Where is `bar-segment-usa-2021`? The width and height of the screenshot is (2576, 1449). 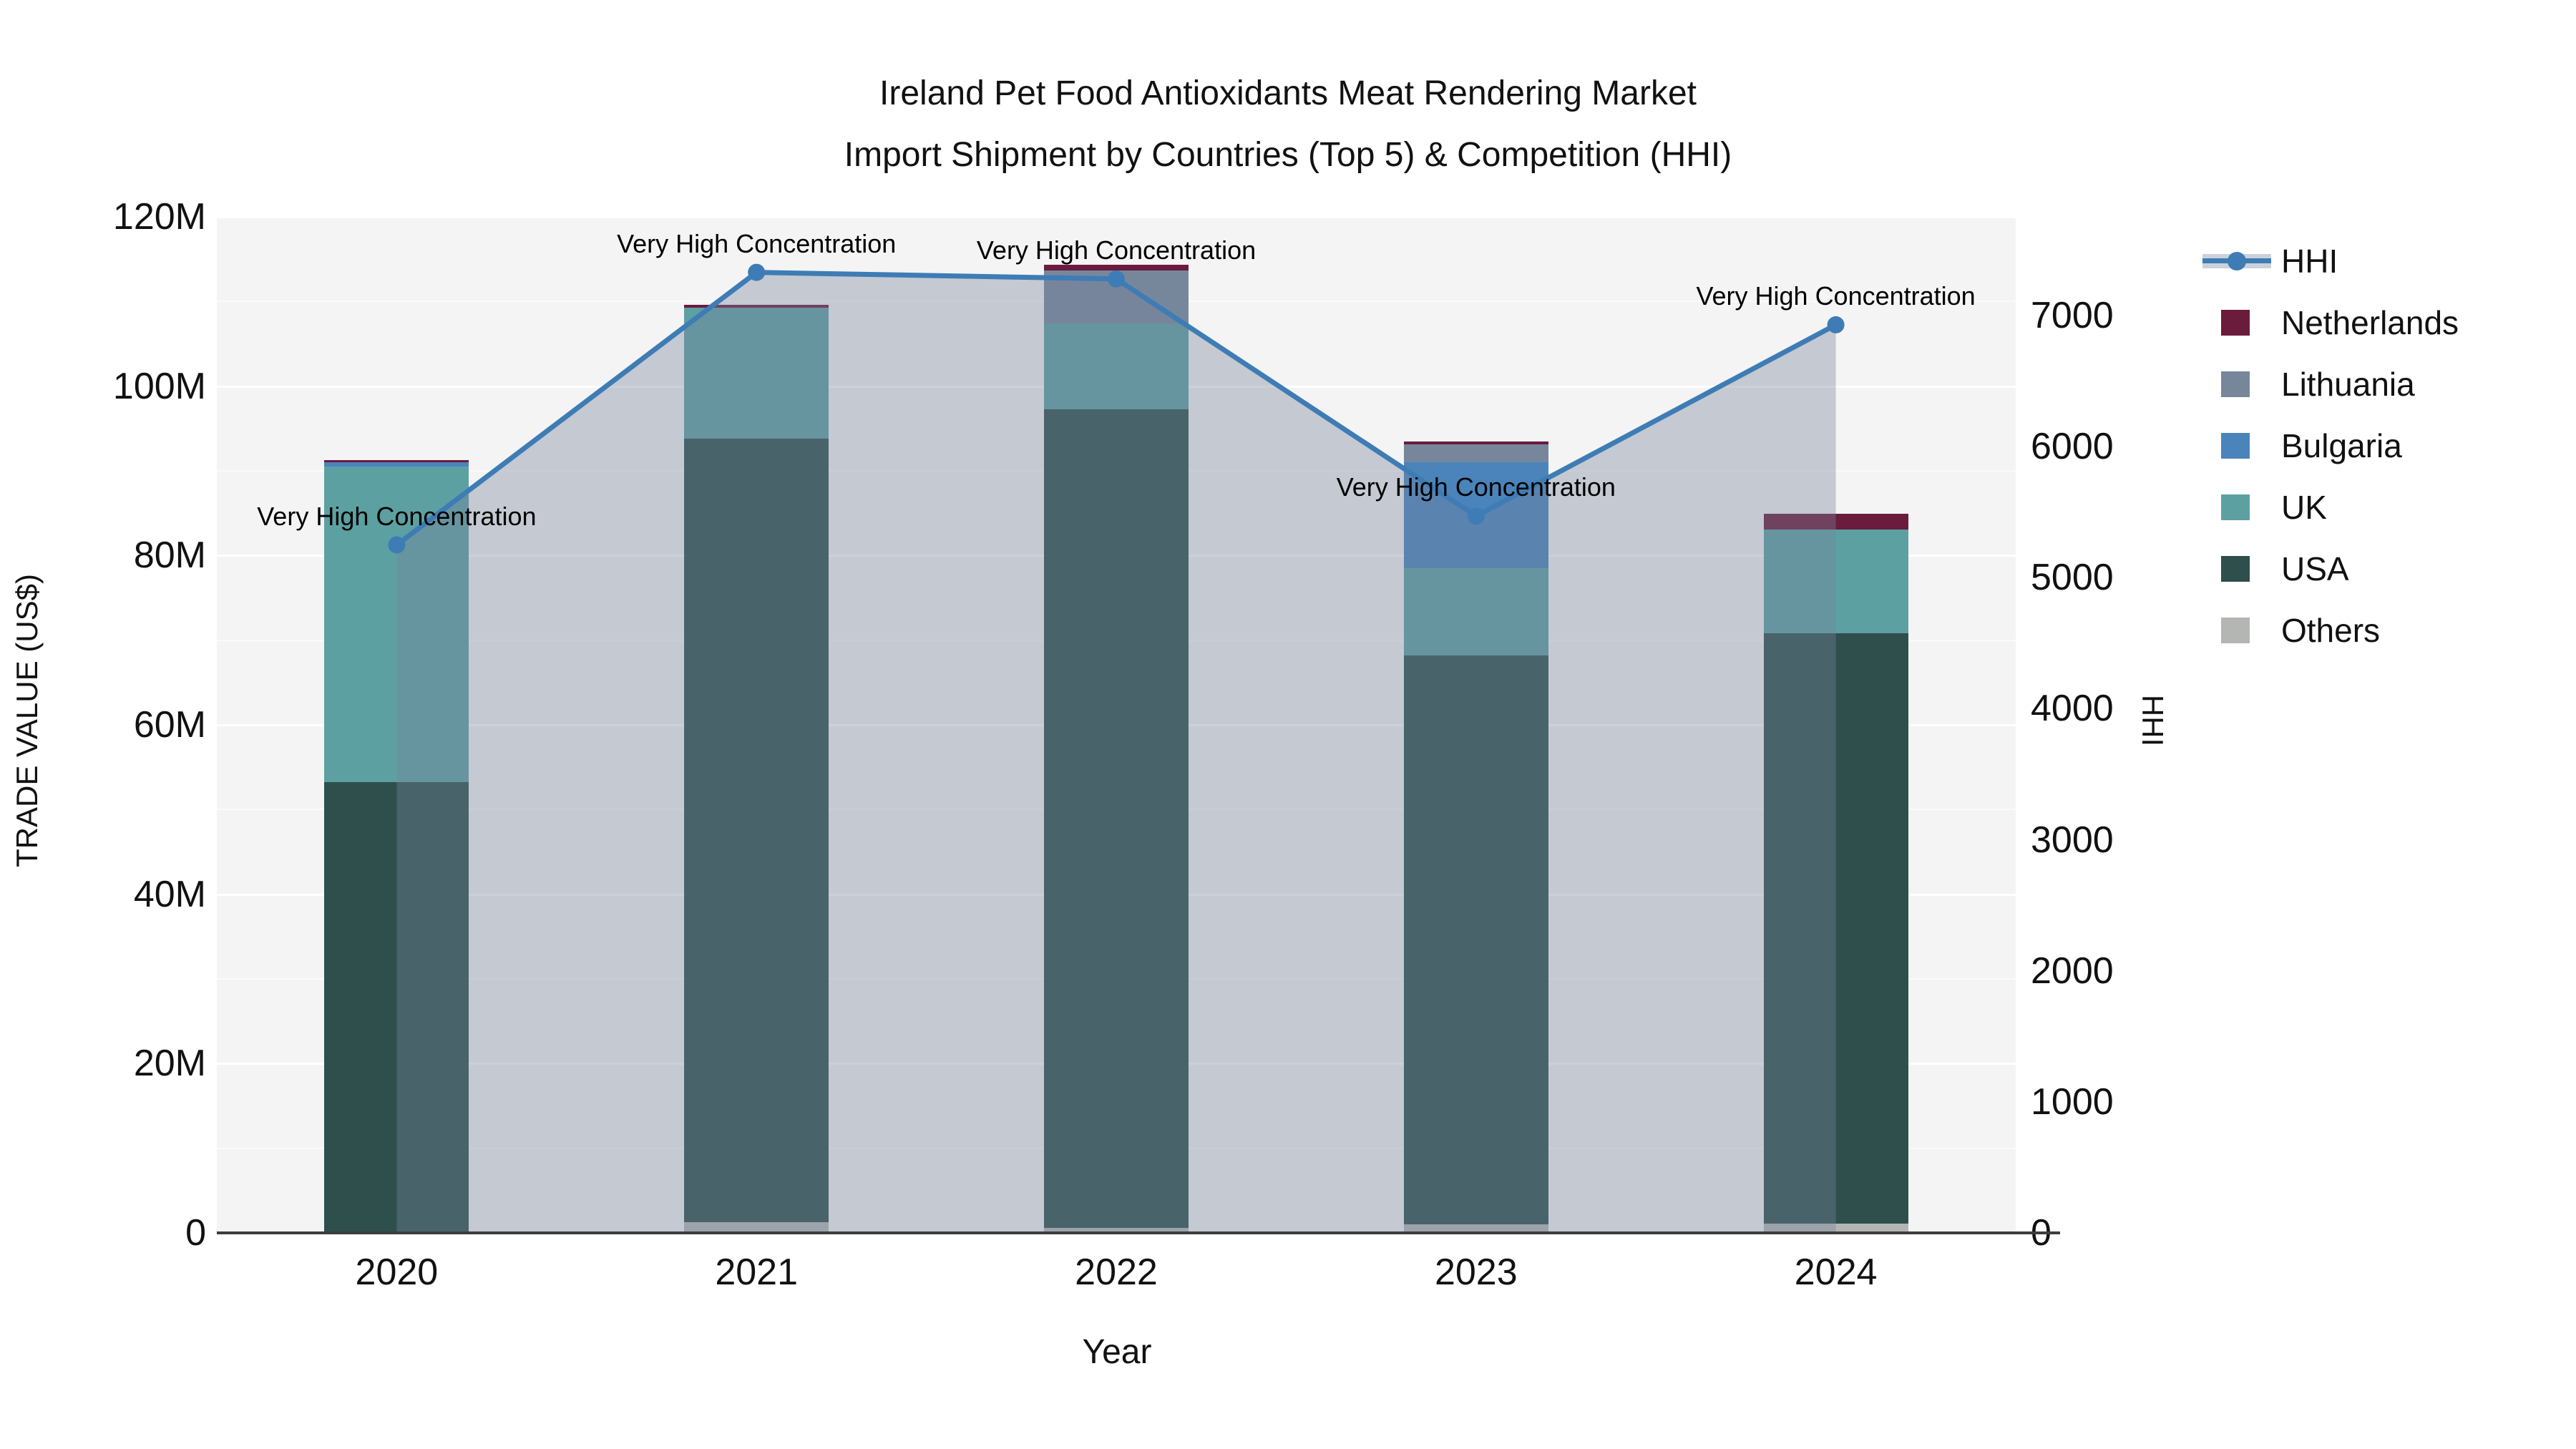 bar-segment-usa-2021 is located at coordinates (756, 830).